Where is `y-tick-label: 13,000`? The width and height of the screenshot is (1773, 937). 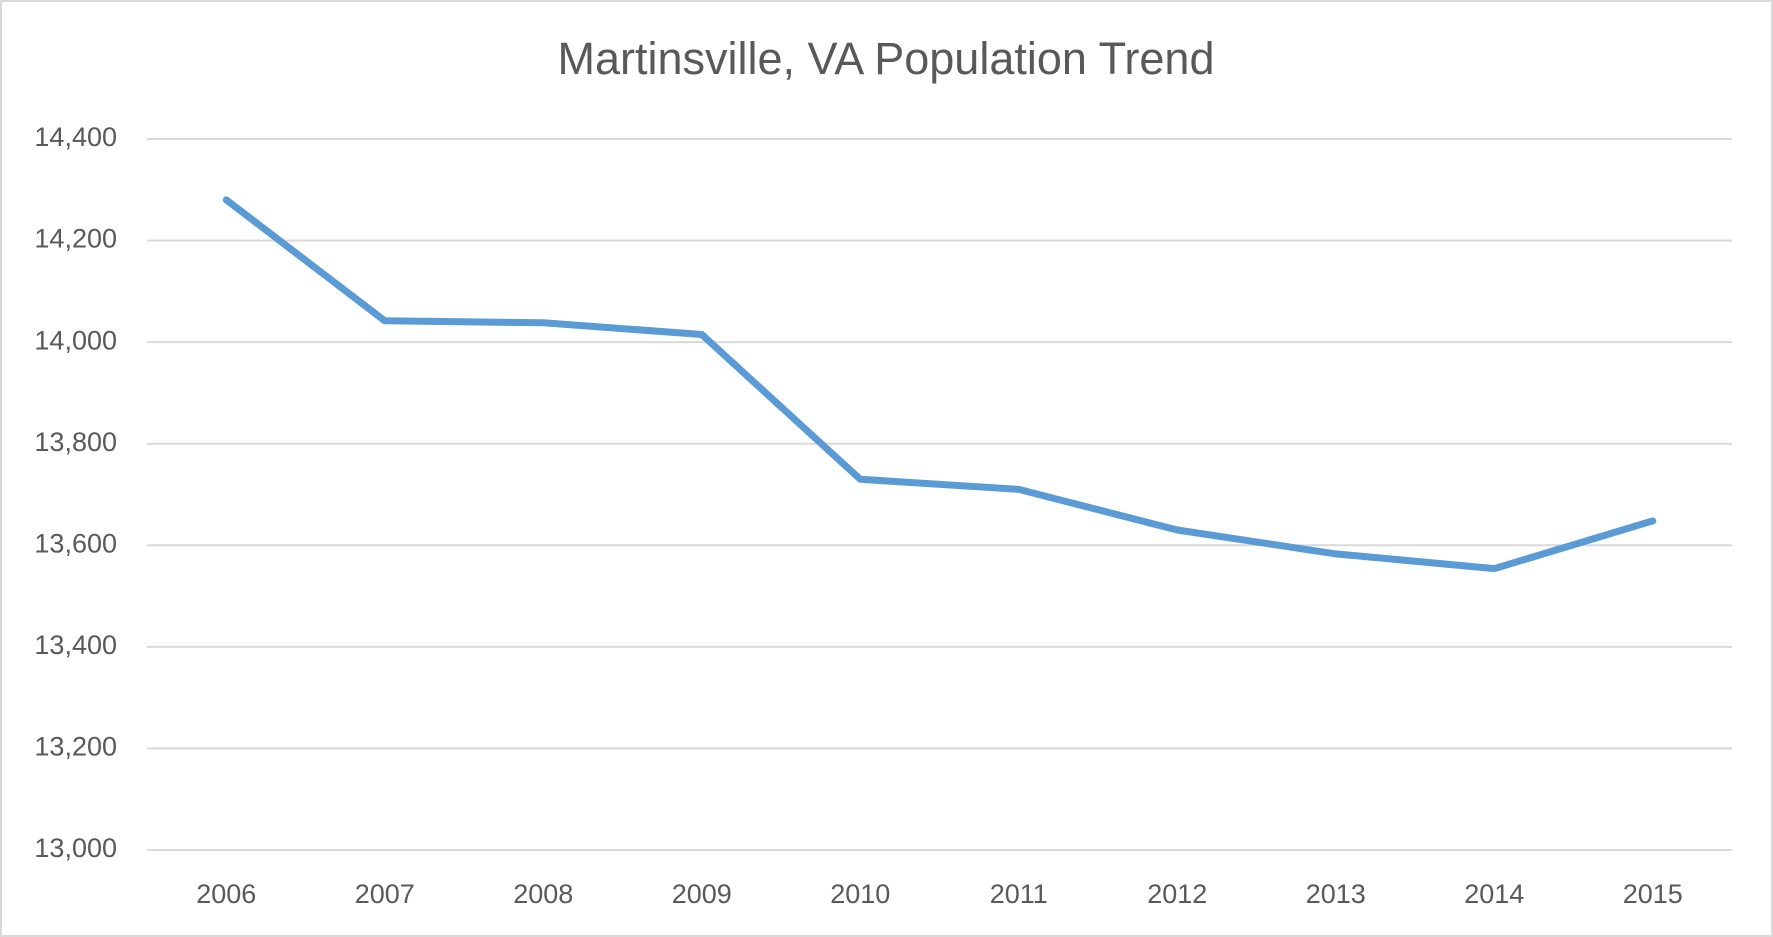
y-tick-label: 13,000 is located at coordinates (75, 848).